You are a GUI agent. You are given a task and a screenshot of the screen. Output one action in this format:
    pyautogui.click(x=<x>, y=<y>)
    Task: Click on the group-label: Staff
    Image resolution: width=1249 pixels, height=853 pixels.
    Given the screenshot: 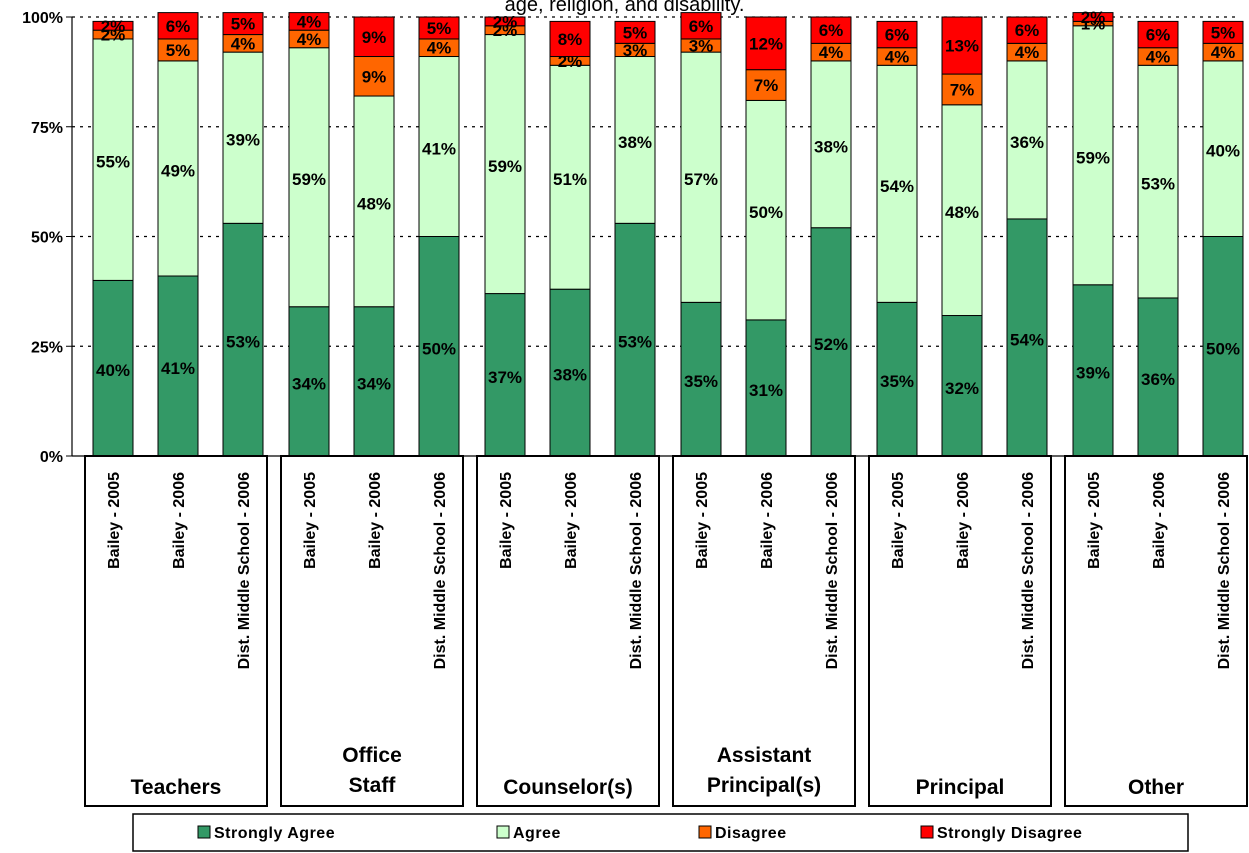 What is the action you would take?
    pyautogui.click(x=373, y=785)
    